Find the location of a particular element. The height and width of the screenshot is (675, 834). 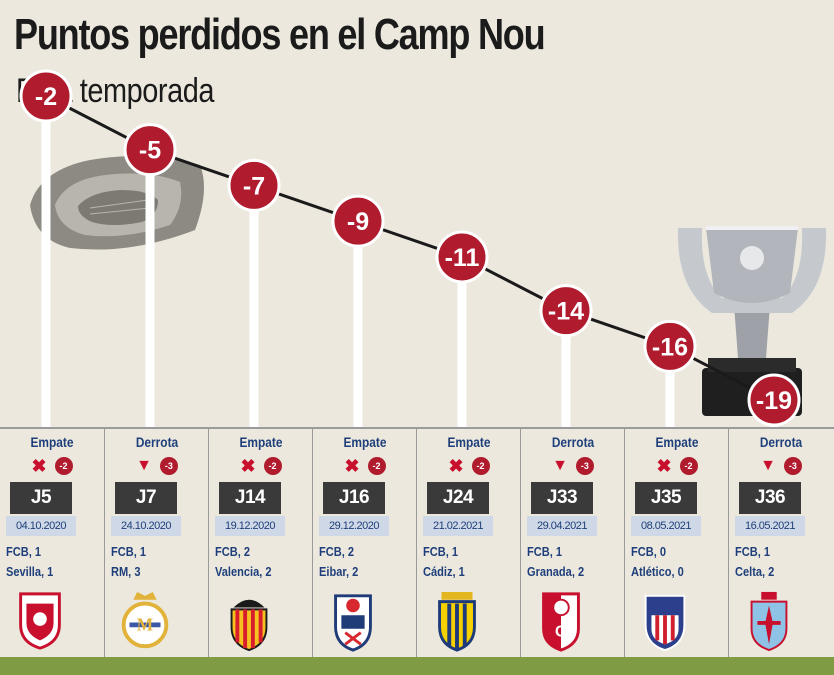

score-away: Atlético, 0 is located at coordinates (657, 571).